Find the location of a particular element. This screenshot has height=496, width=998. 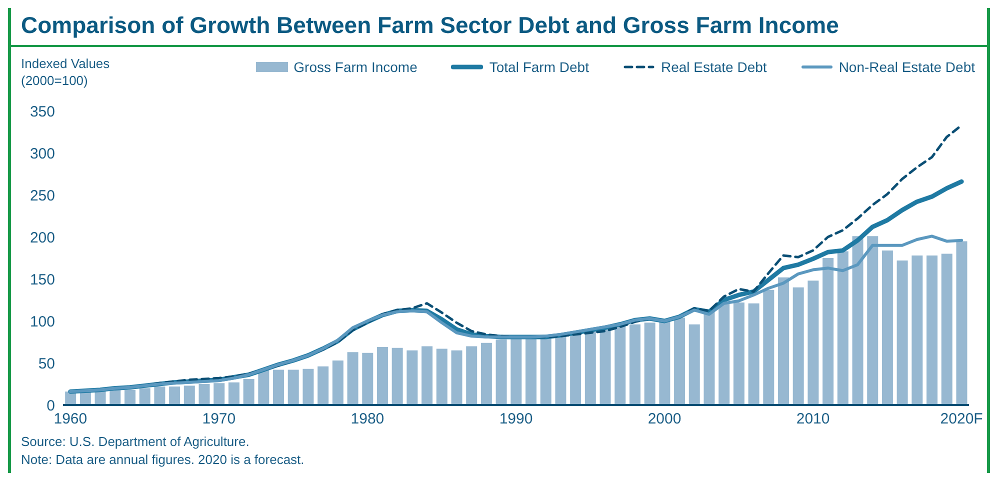

y-tick-label: 150 is located at coordinates (42, 279).